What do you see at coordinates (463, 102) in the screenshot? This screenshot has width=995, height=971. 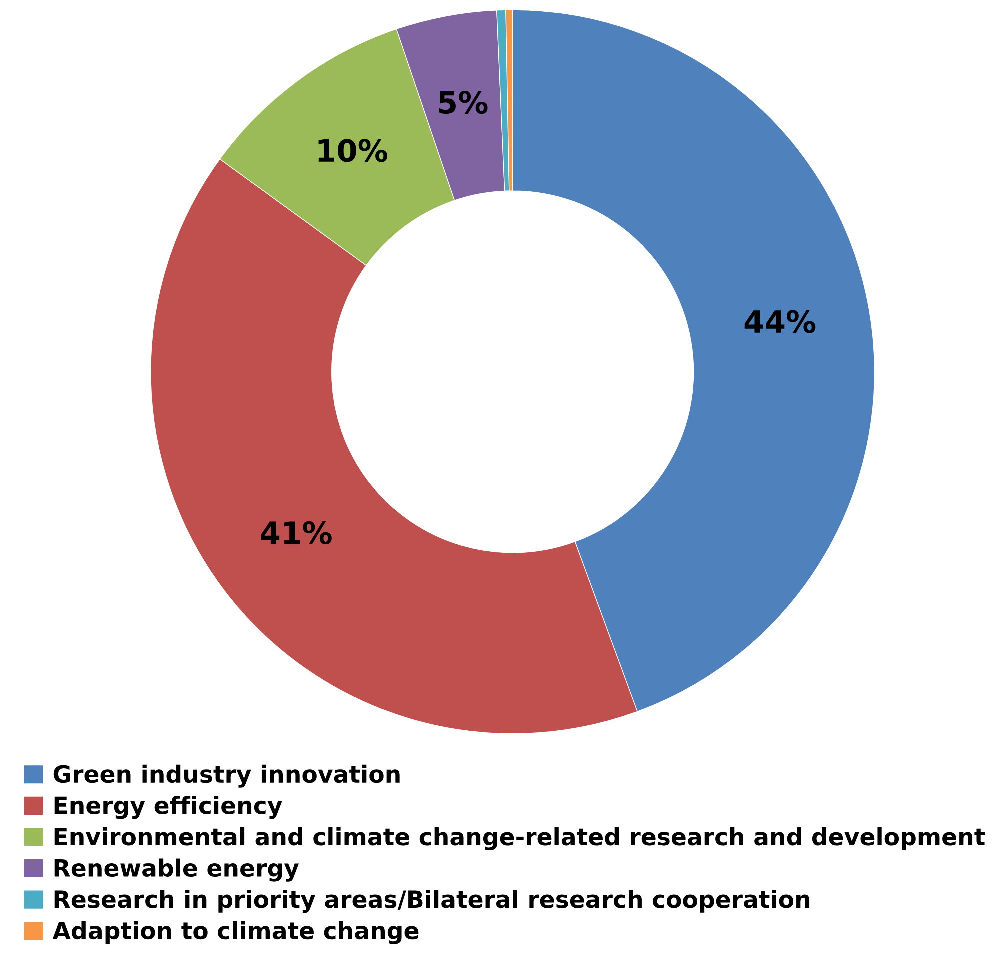 I see `data-label: 5%` at bounding box center [463, 102].